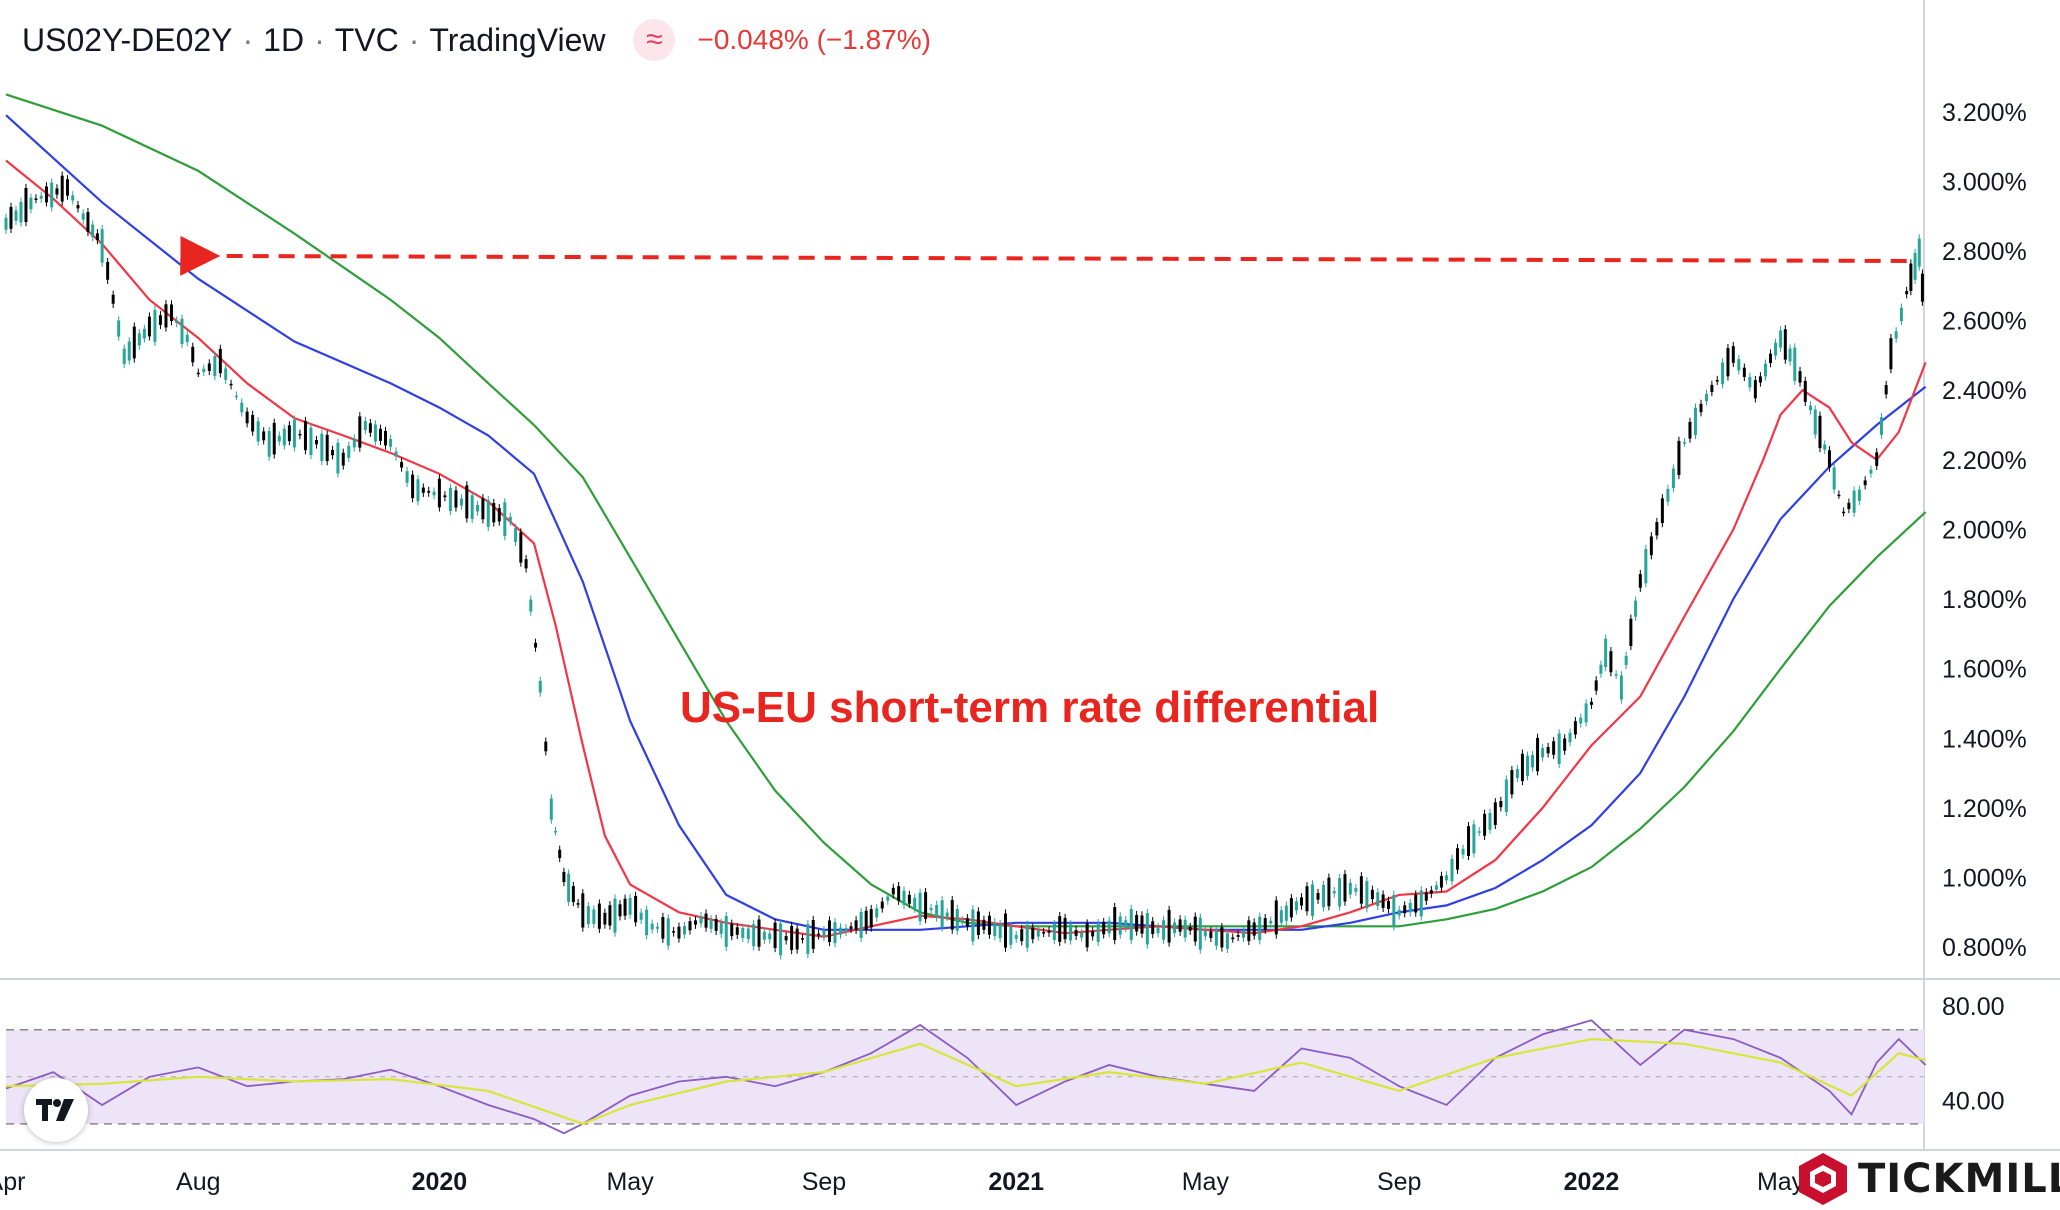 The image size is (2060, 1210). What do you see at coordinates (902, 1182) in the screenshot?
I see `time-axis: Apr Aug 2020 May Sep 2021 May Sep 2022 May` at bounding box center [902, 1182].